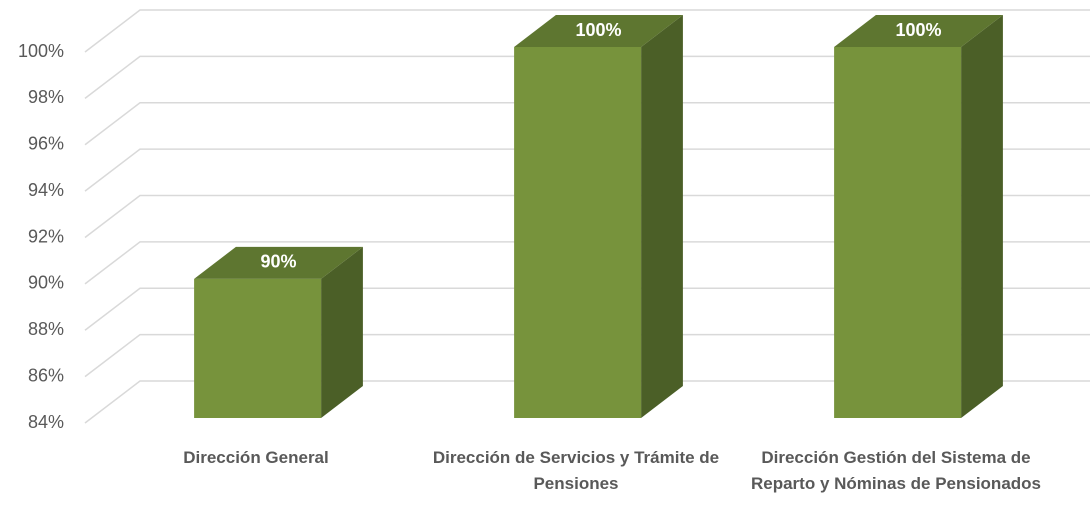 This screenshot has height=527, width=1090. Describe the element at coordinates (41, 51) in the screenshot. I see `y-tick-label: 100%` at that location.